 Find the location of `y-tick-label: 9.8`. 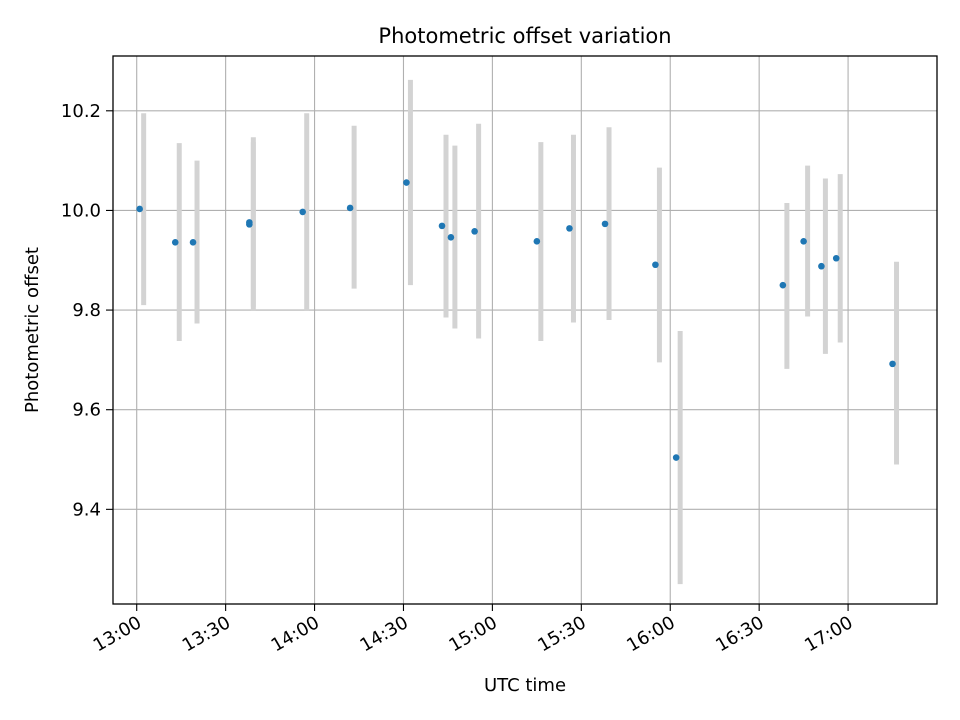

y-tick-label: 9.8 is located at coordinates (86, 310).